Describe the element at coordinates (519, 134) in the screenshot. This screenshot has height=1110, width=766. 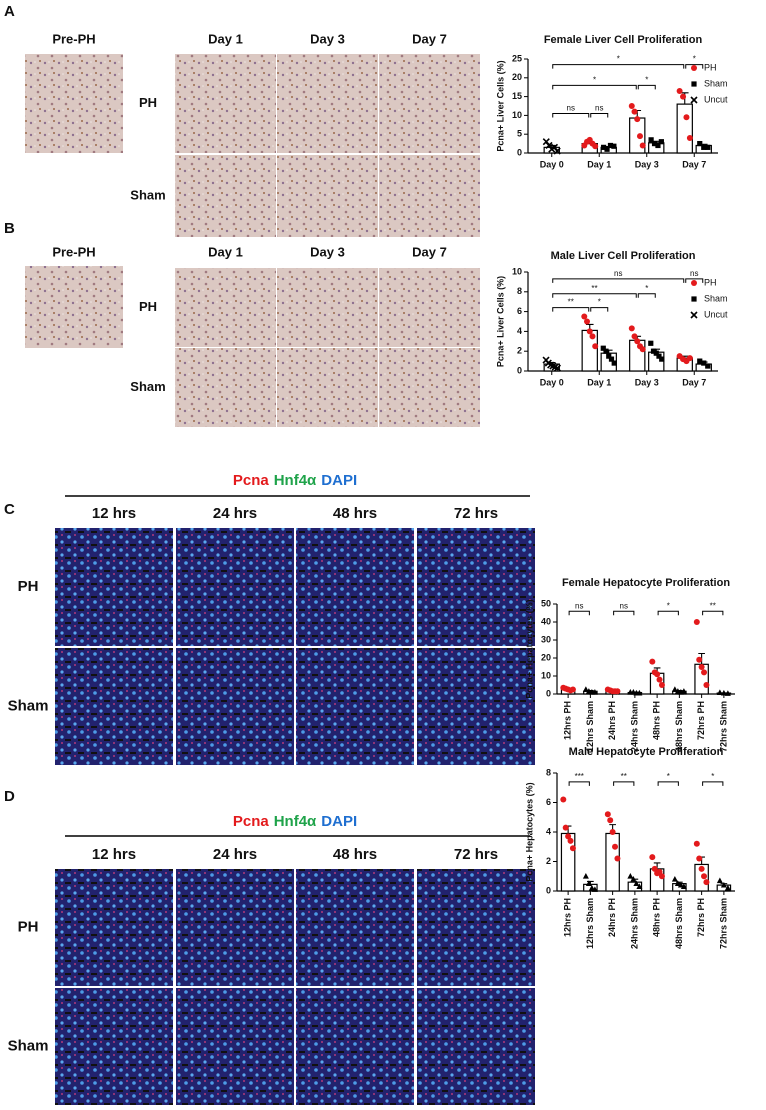
I see `y-tick-label: 5` at that location.